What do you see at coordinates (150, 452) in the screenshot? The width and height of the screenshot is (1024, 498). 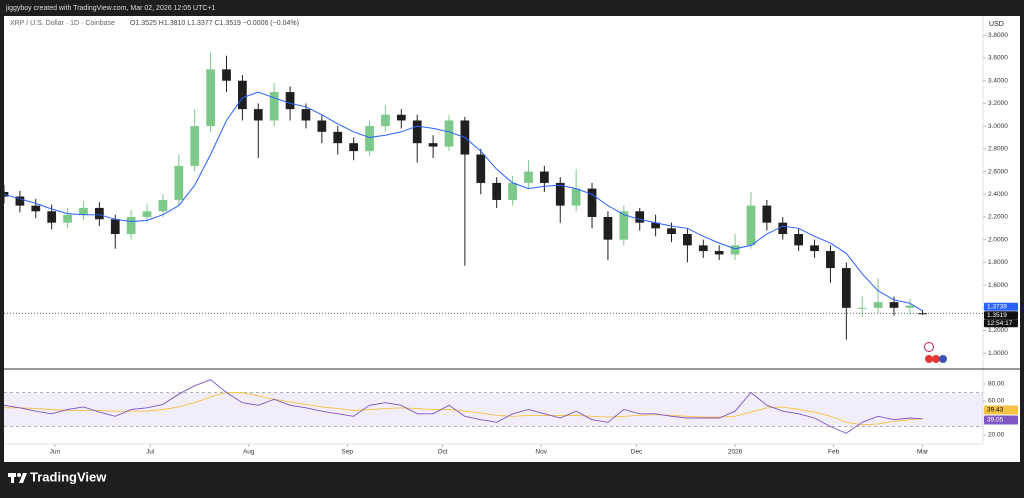 I see `x-tick-label: Jul` at bounding box center [150, 452].